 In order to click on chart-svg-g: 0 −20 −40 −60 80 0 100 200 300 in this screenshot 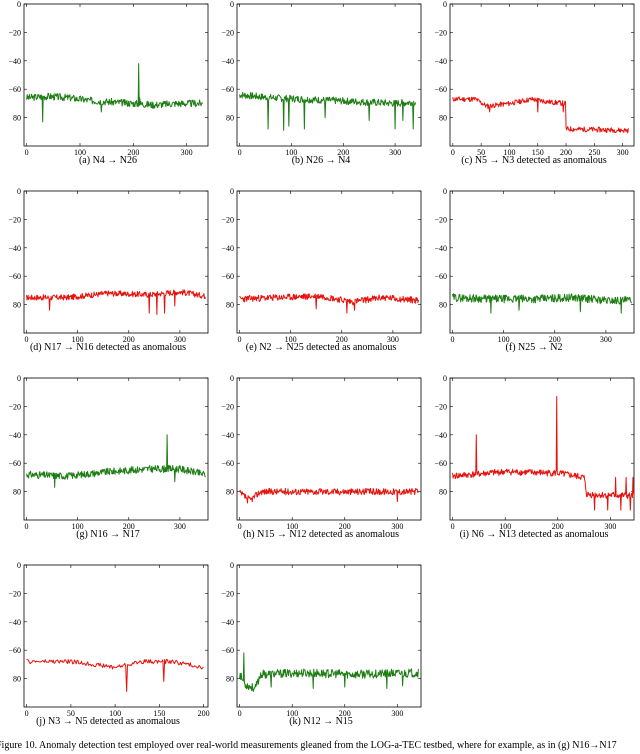, I will do `click(108, 452)`.